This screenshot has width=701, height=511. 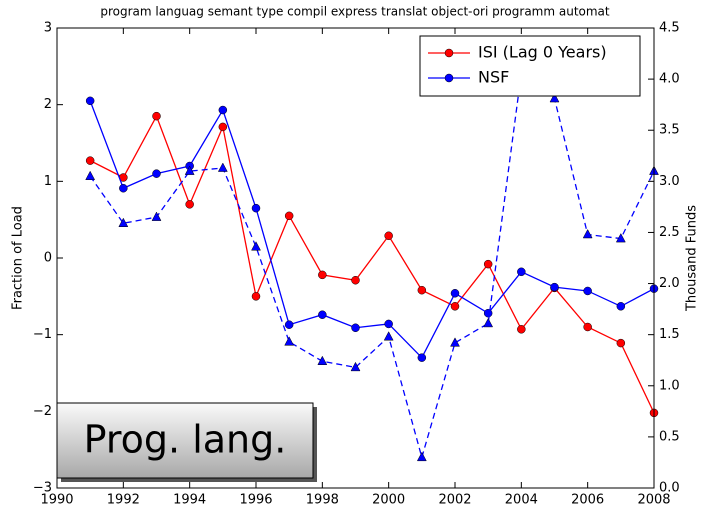 What do you see at coordinates (587, 500) in the screenshot?
I see `x-tick-label: 2006` at bounding box center [587, 500].